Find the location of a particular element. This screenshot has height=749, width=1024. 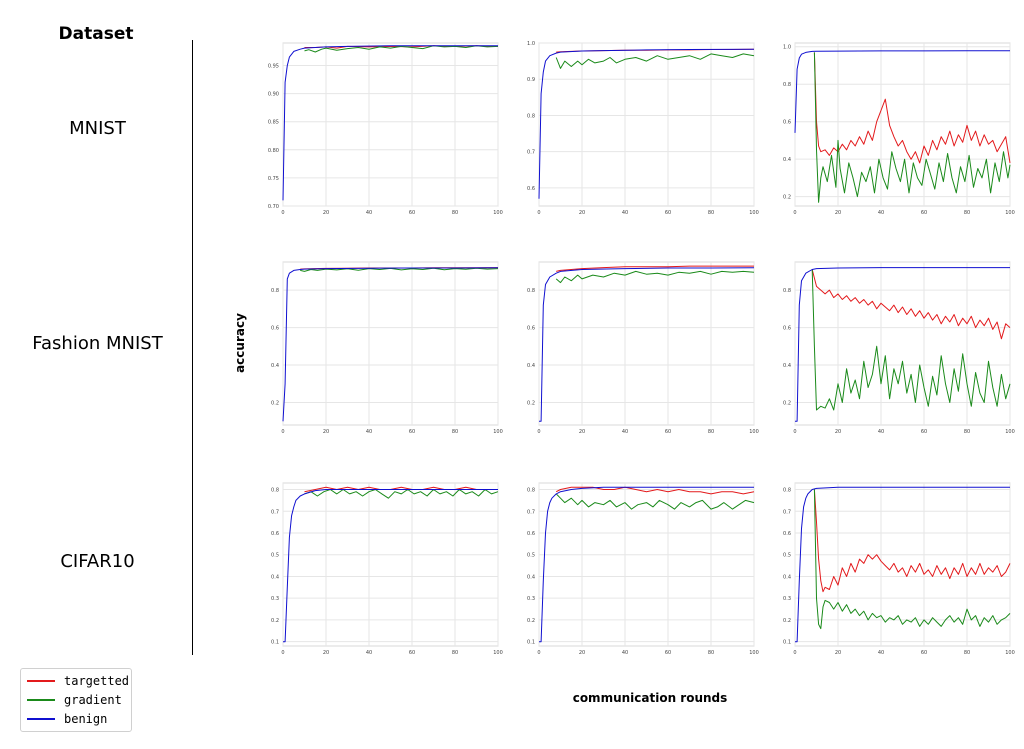

dataset-label-cifar10: CIFAR10 is located at coordinates (97, 561).